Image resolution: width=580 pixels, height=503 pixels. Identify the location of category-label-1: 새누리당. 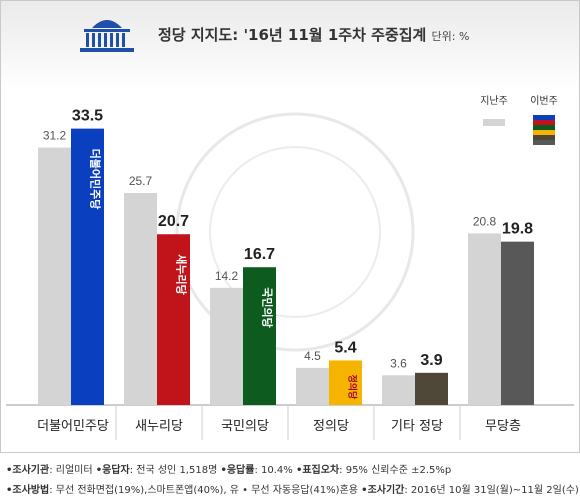
(159, 426).